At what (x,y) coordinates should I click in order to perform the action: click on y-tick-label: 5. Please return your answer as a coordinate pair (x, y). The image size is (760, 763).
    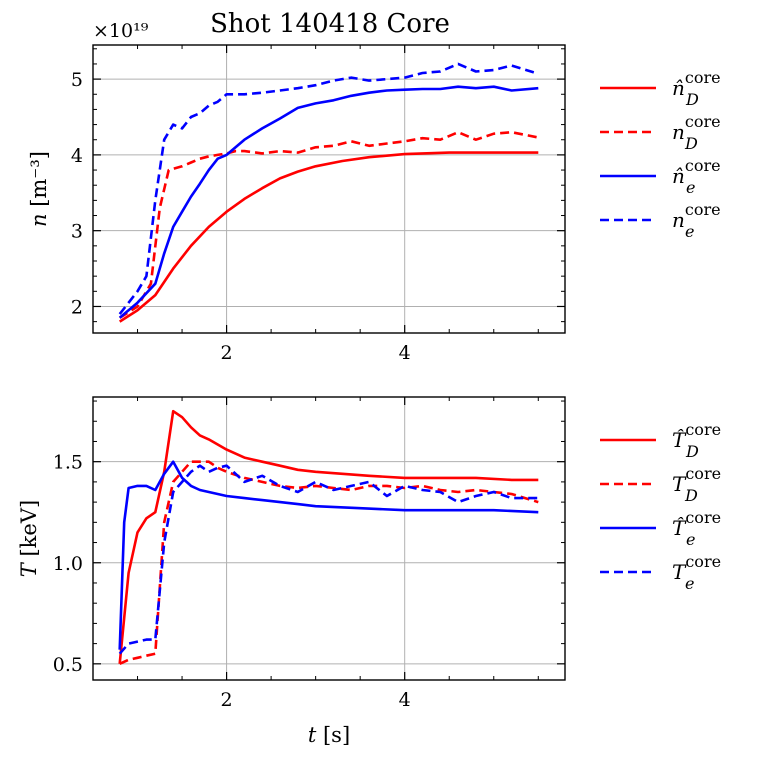
    Looking at the image, I should click on (77, 80).